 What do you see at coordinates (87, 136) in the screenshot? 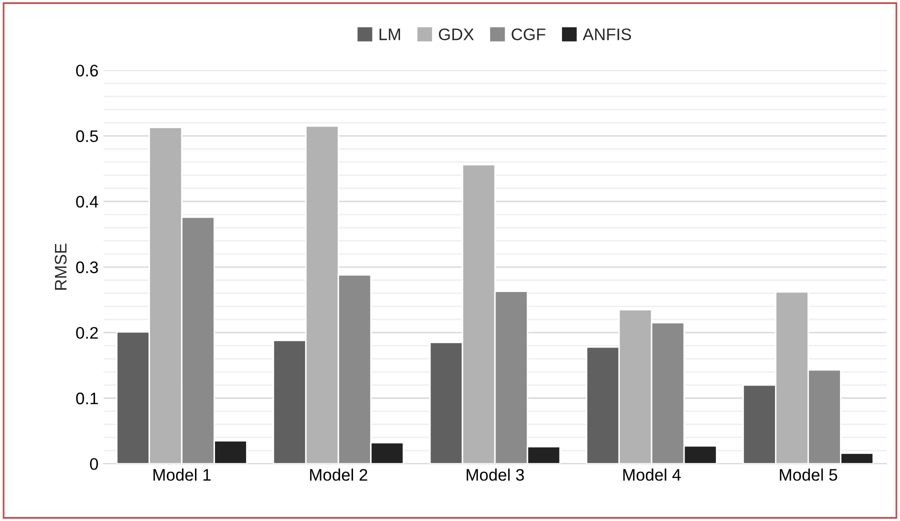
I see `y-tick-label: 0.5` at bounding box center [87, 136].